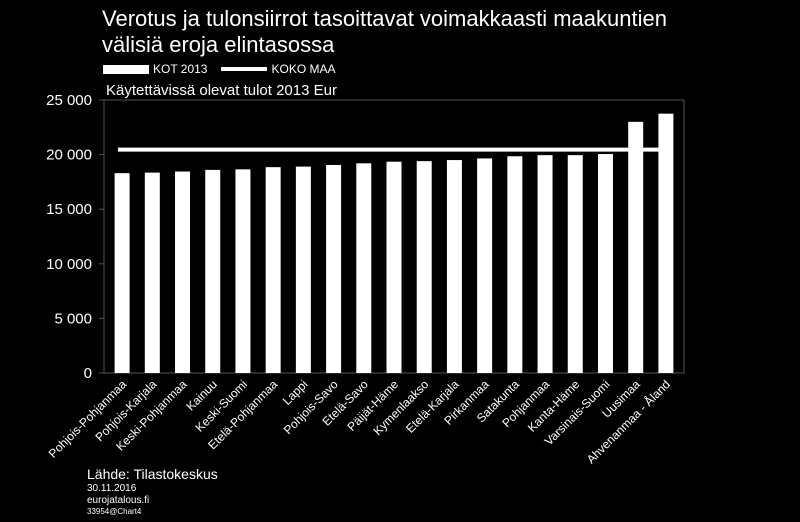 Image resolution: width=800 pixels, height=522 pixels. Describe the element at coordinates (118, 500) in the screenshot. I see `site-name: eurojatalous.fi` at that location.